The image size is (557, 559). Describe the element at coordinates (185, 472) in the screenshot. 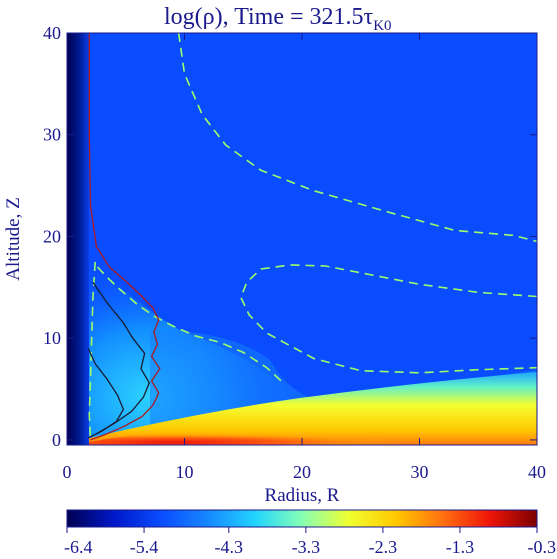

I see `x-tick-label: 10` at that location.